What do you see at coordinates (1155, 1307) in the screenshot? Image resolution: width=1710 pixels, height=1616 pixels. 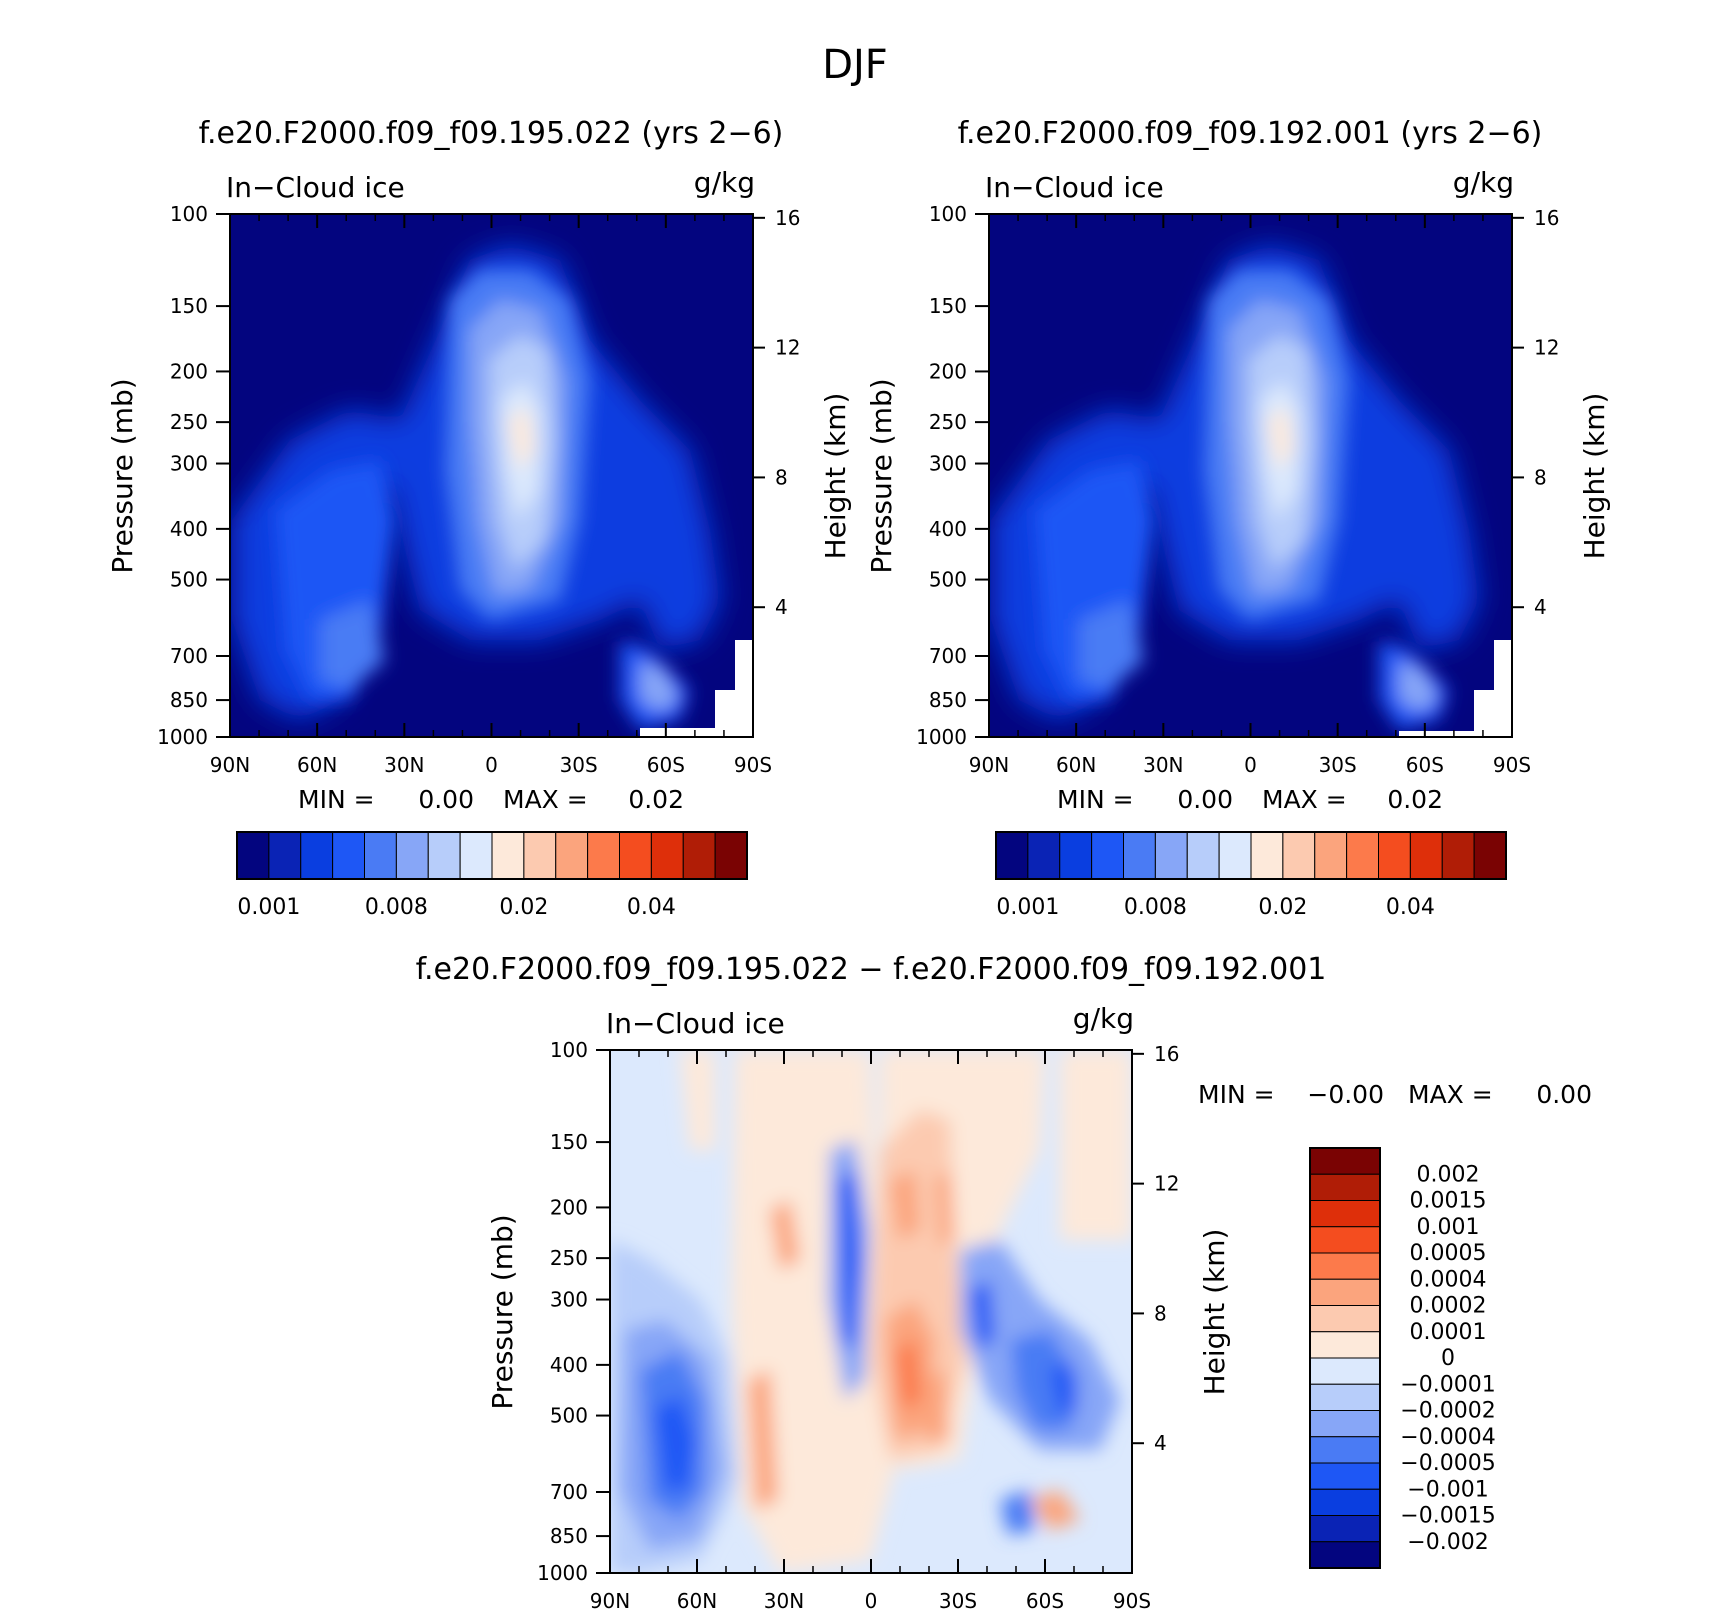 I see `panel-3-yr-ticks: 16 12 8 4` at bounding box center [1155, 1307].